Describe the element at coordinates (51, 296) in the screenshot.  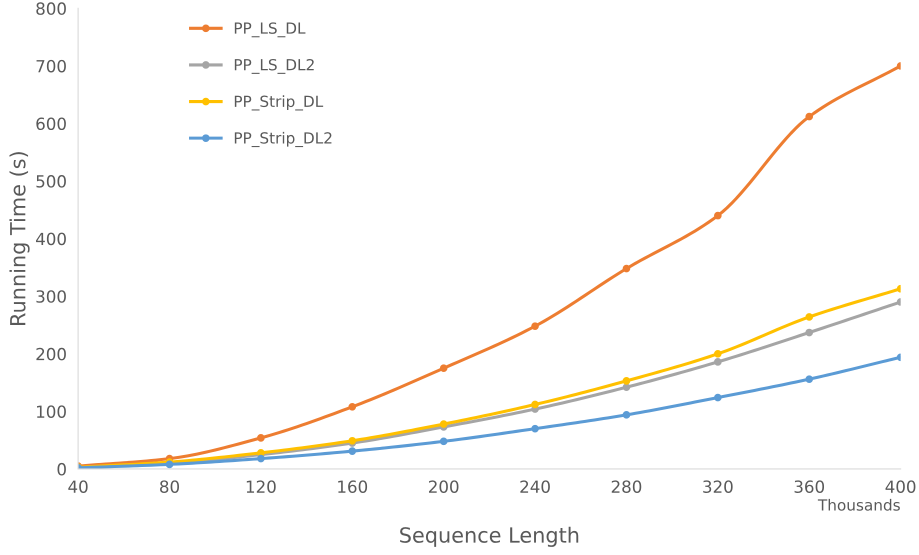
I see `y-tick-label: 300` at that location.